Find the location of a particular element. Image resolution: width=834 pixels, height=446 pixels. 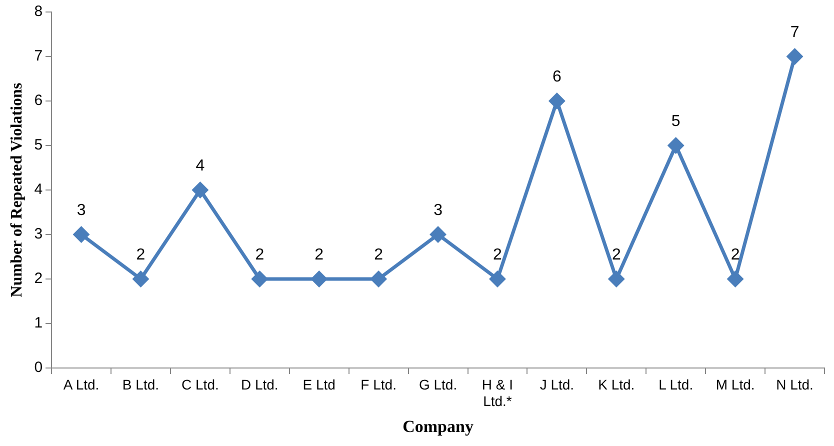

x-tick-label: A Ltd. is located at coordinates (81, 384).